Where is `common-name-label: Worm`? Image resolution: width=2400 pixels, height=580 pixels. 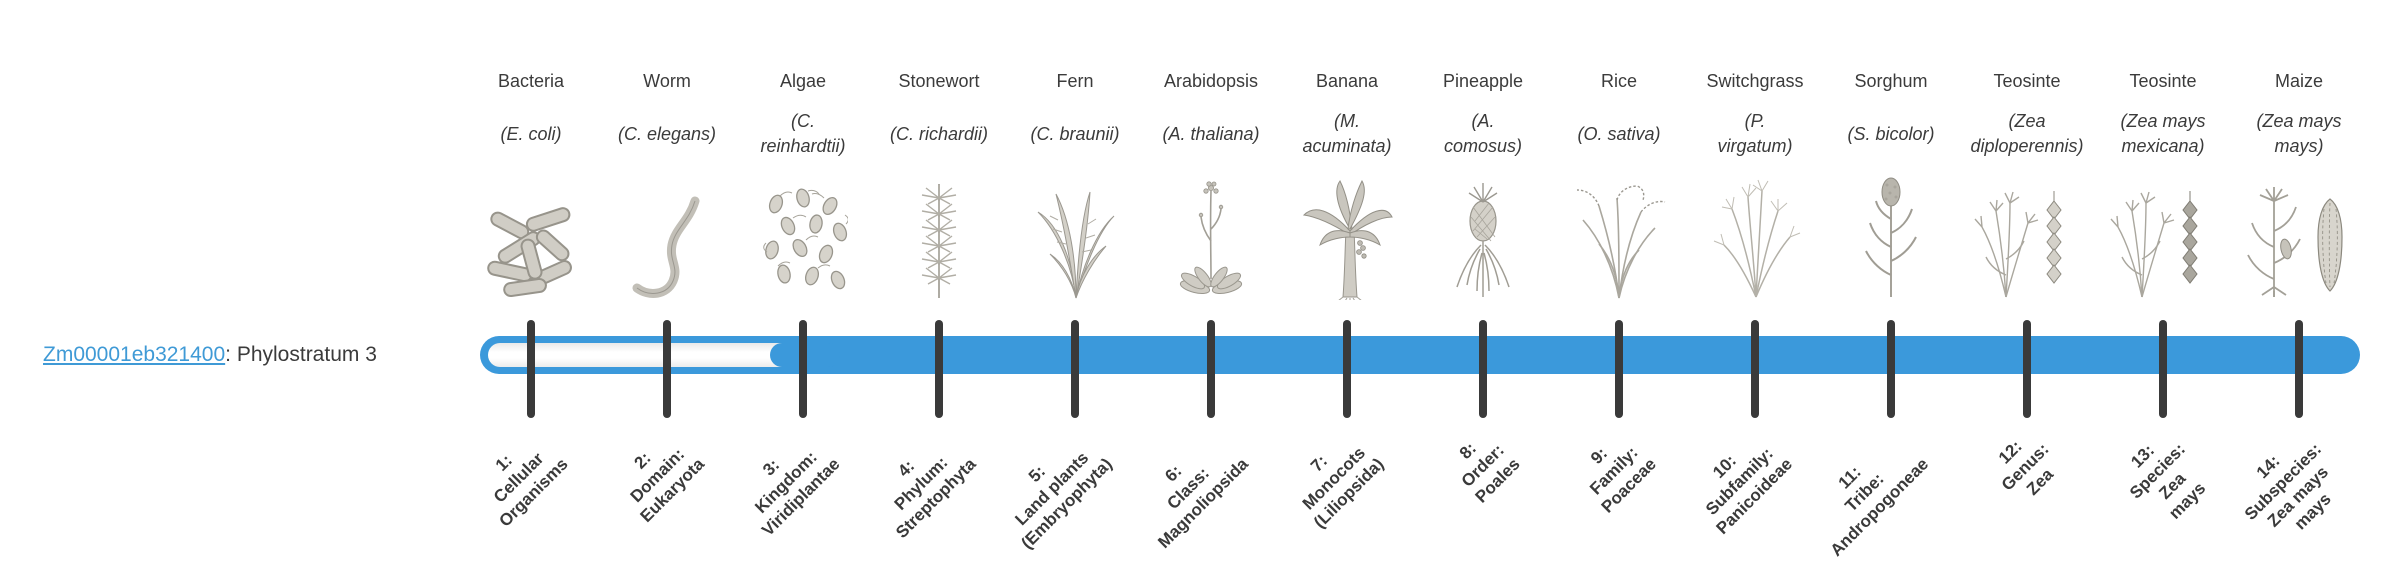
common-name-label: Worm is located at coordinates (667, 81).